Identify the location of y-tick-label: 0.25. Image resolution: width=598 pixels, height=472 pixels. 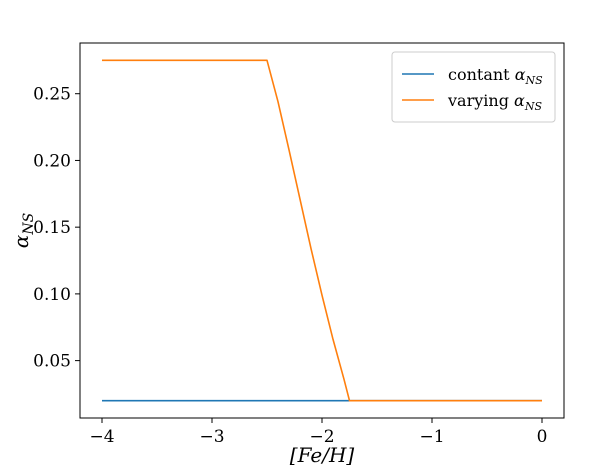
(52, 95).